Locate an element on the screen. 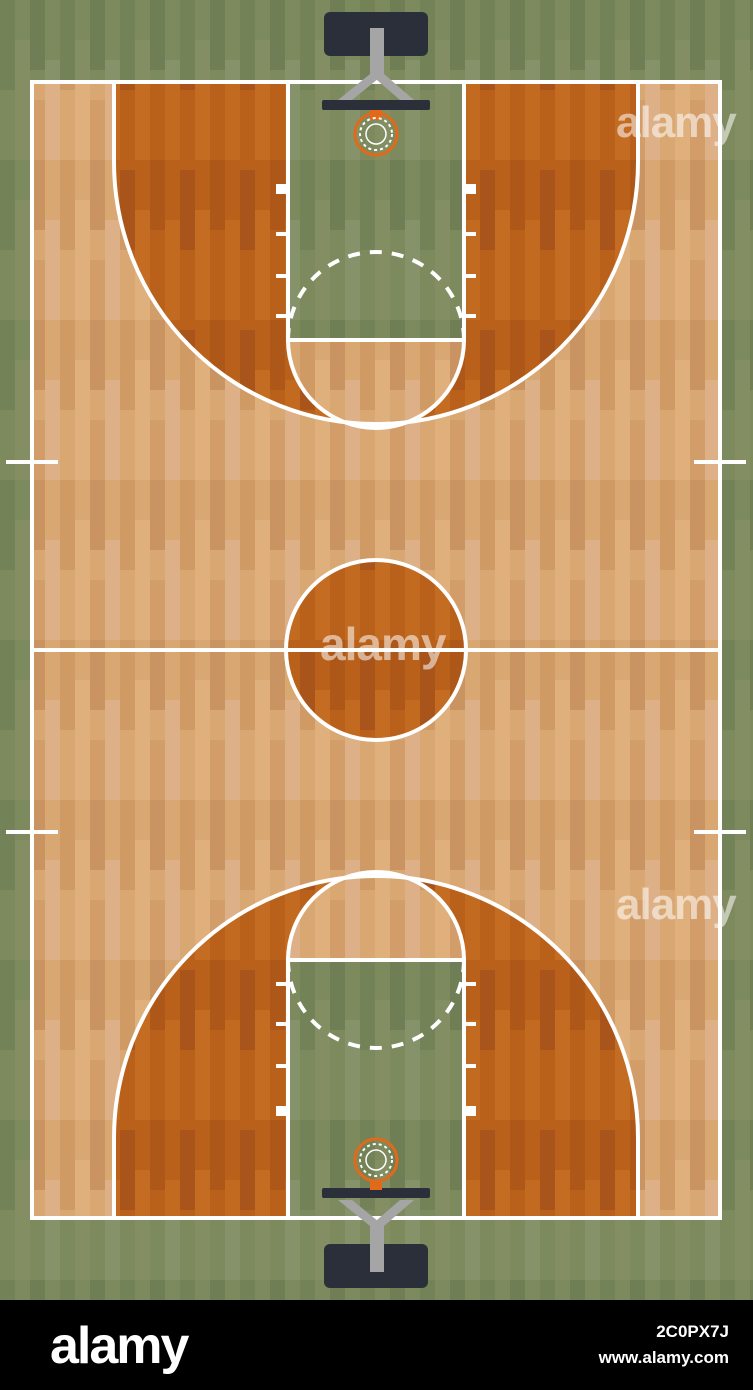 This screenshot has height=1390, width=753. key-line-bottom is located at coordinates (376, 1088).